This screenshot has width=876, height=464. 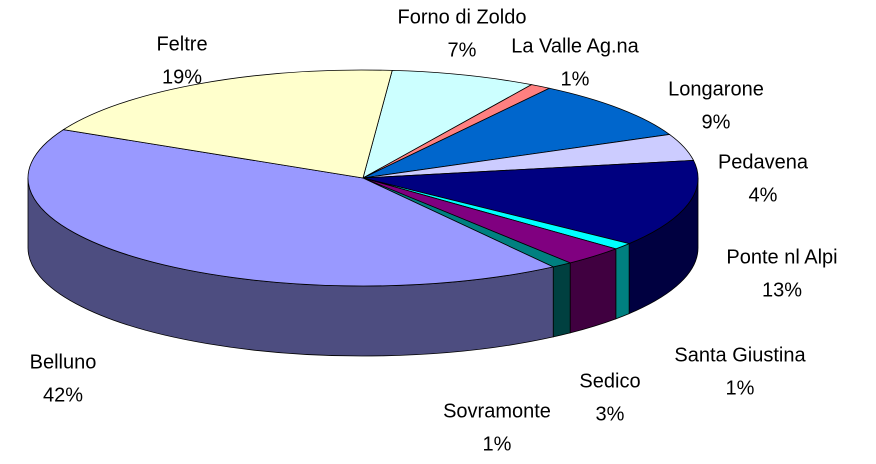 What do you see at coordinates (610, 414) in the screenshot?
I see `value-label: 3%` at bounding box center [610, 414].